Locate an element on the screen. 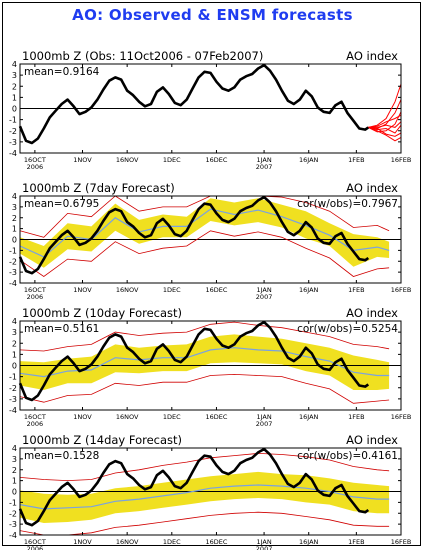 The image size is (425, 550). mean-label: mean=0.1528 is located at coordinates (61, 456).